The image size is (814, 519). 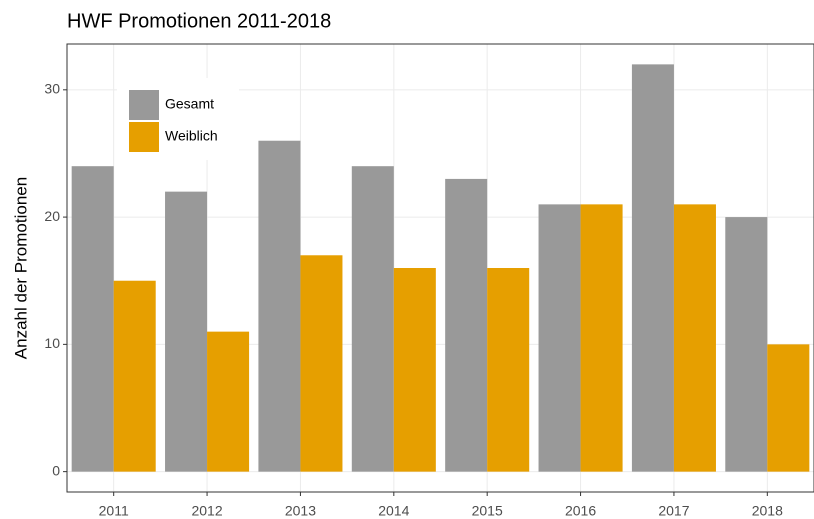 I want to click on x-tick-label: 2018, so click(x=767, y=511).